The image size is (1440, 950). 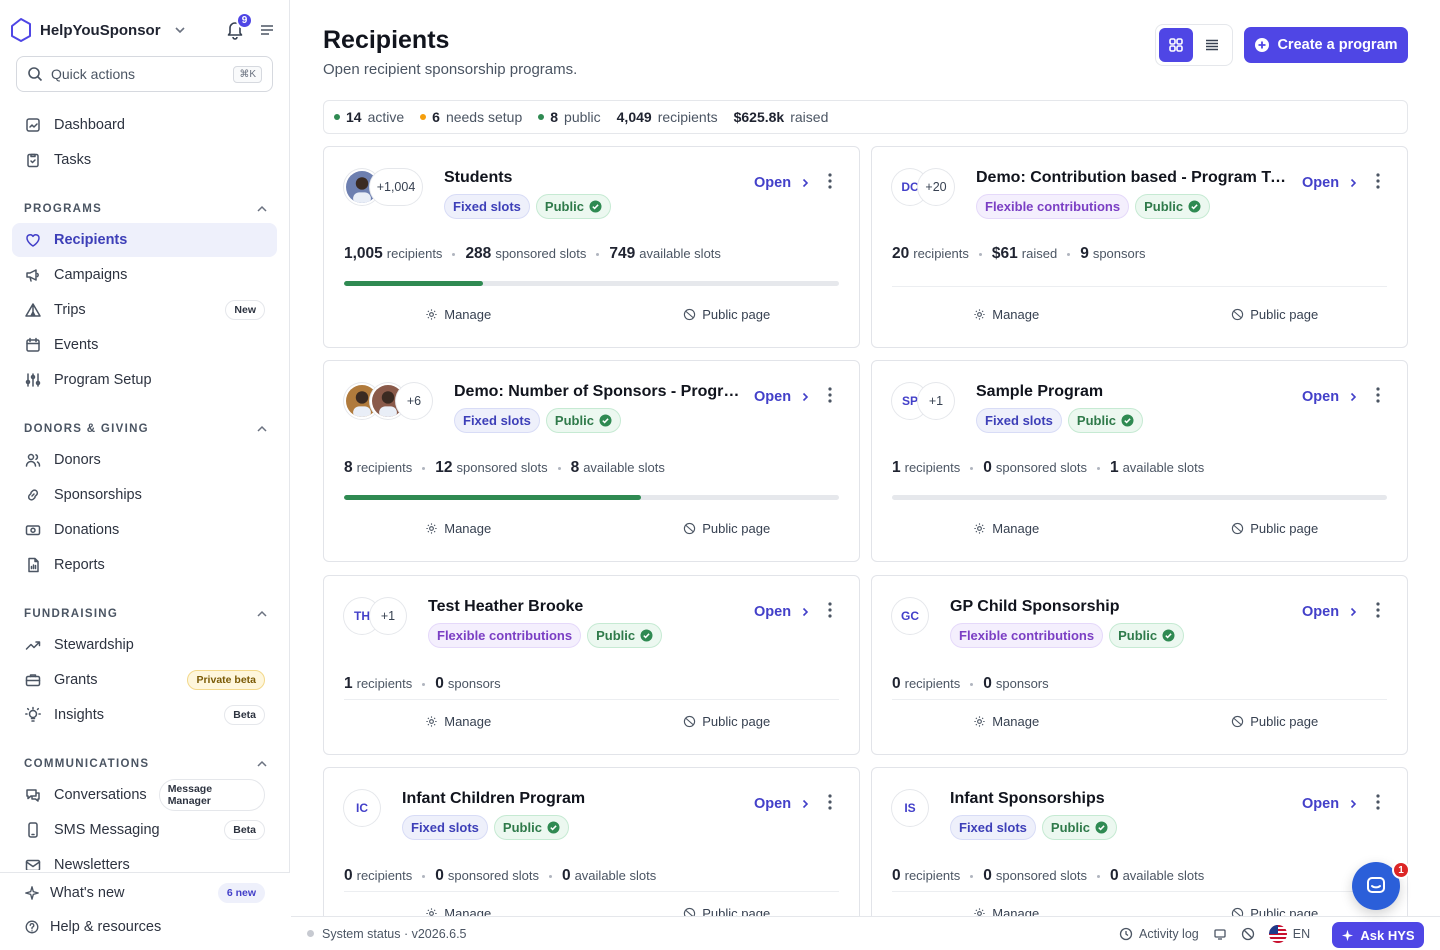 I want to click on section-header-communications: COMMUNICATIONS, so click(x=146, y=764).